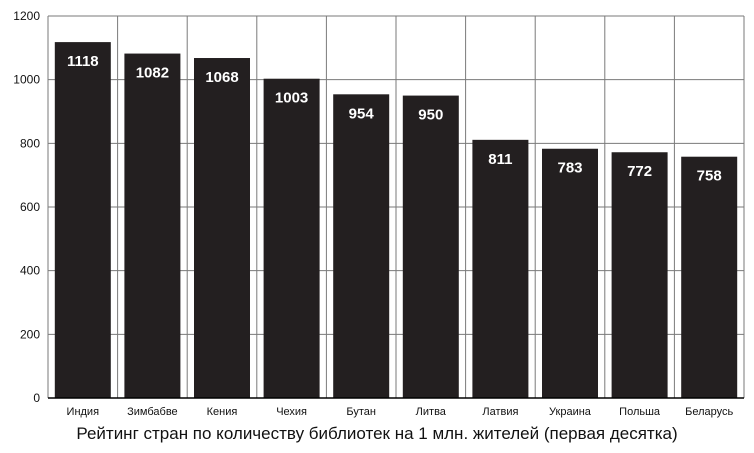  I want to click on x-tick-label: Украина, so click(570, 412).